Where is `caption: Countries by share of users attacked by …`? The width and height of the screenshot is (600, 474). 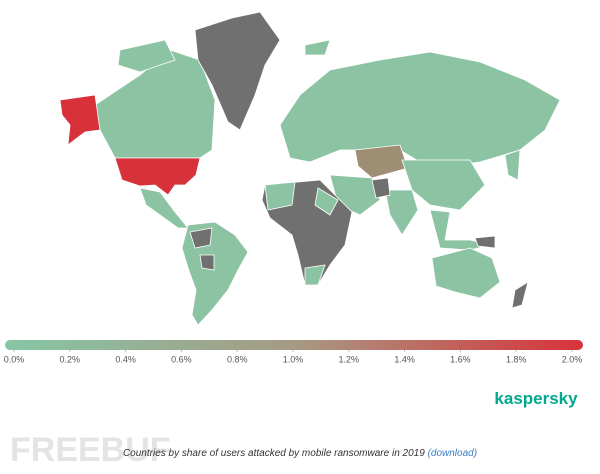
caption: Countries by share of users attacked by … is located at coordinates (300, 453).